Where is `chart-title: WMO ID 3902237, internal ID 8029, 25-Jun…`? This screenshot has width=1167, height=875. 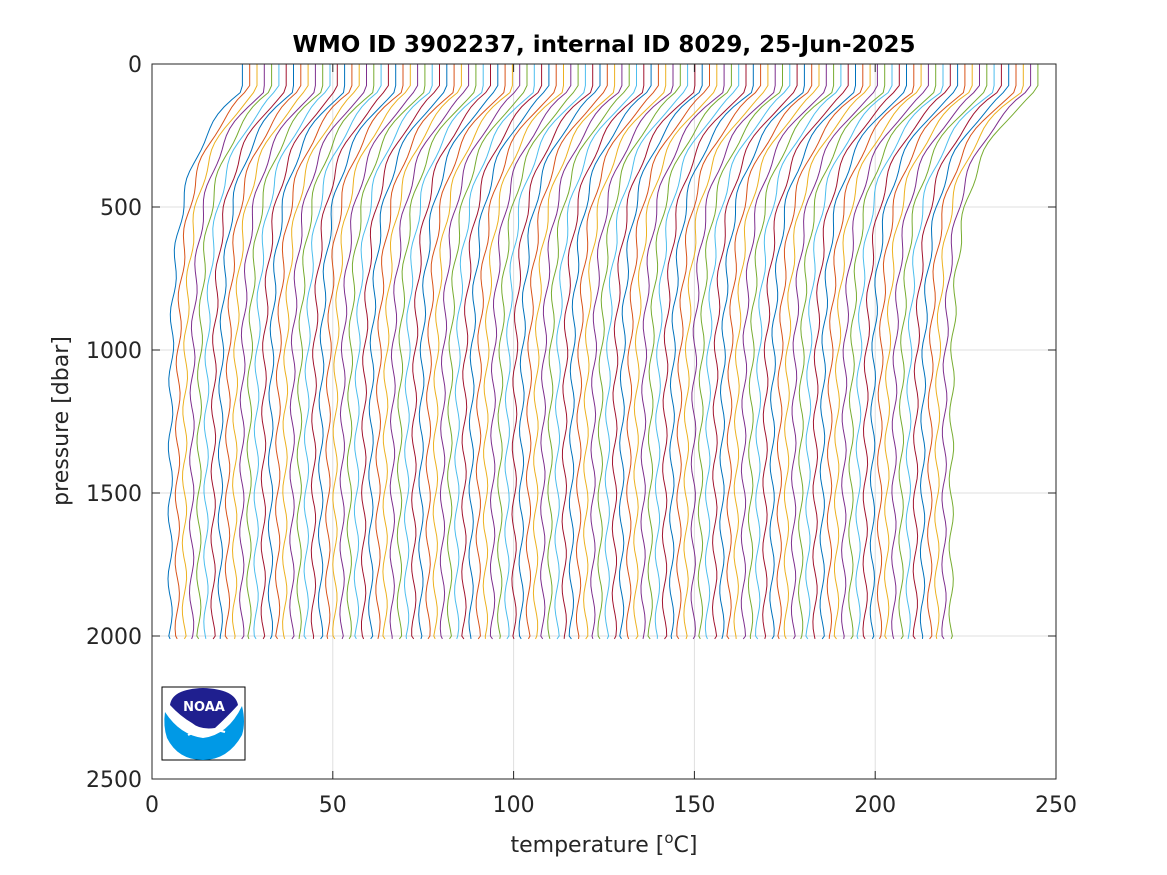
chart-title: WMO ID 3902237, internal ID 8029, 25-Jun… is located at coordinates (603, 45).